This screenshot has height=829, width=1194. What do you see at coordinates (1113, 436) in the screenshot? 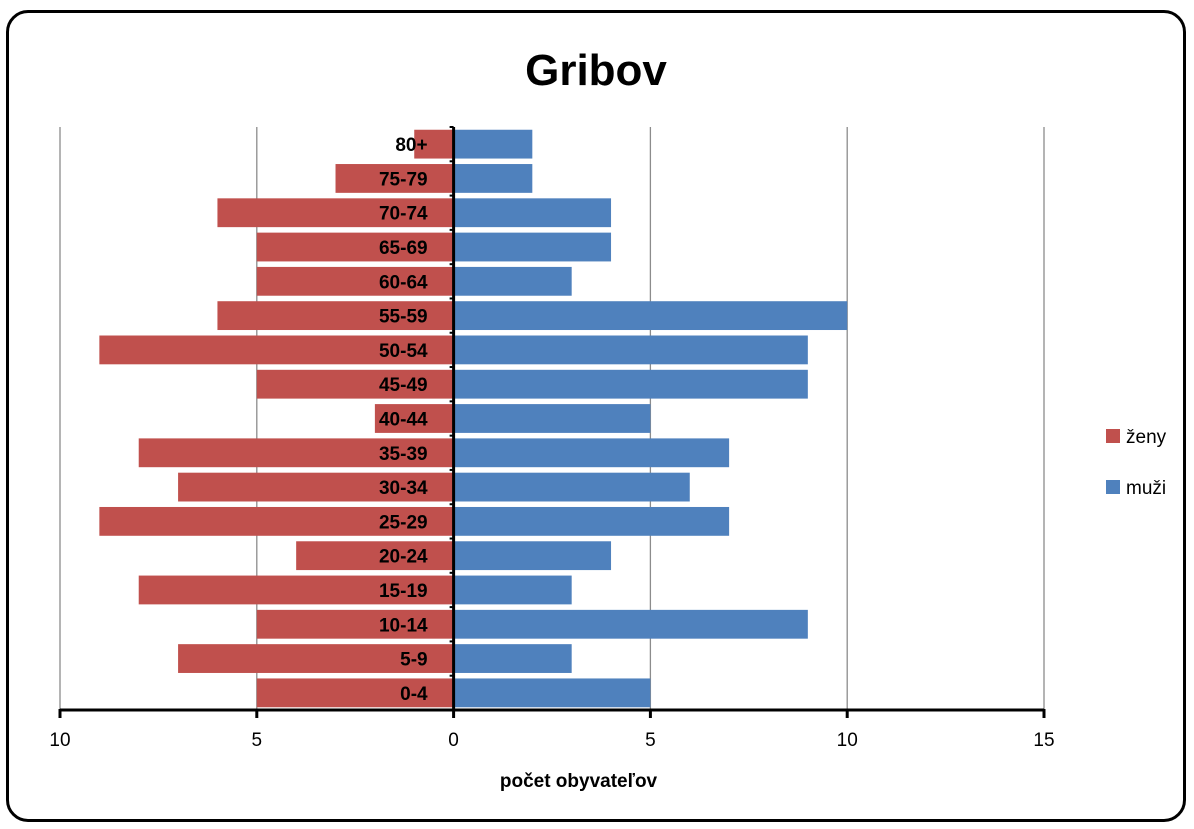
I see `legend-swatch-zeny` at bounding box center [1113, 436].